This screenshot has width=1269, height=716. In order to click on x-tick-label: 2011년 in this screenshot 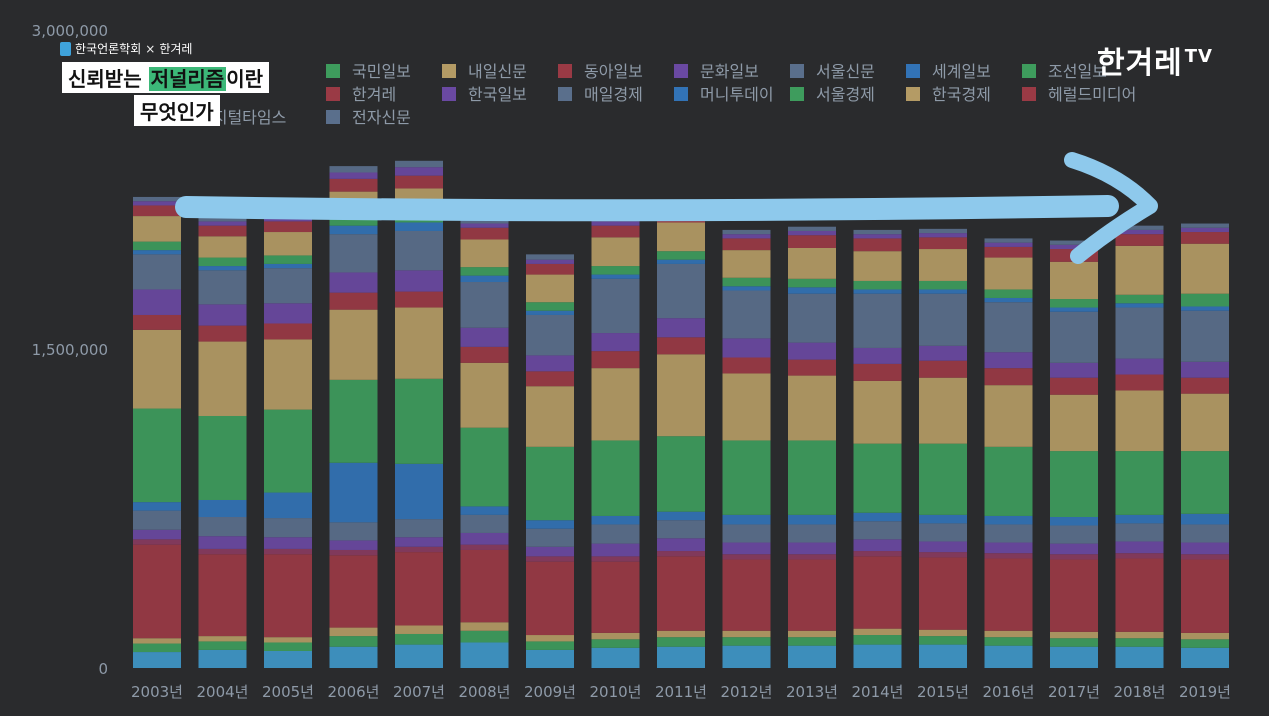, I will do `click(681, 692)`.